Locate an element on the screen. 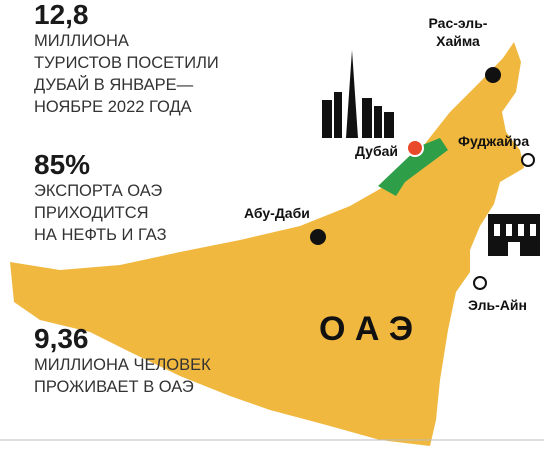 This screenshot has width=544, height=457. city-label: Фуджайра is located at coordinates (493, 141).